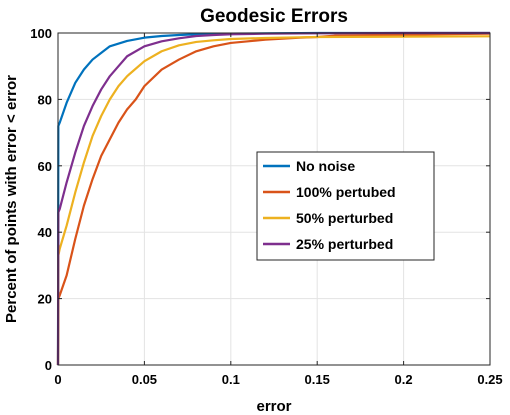 This screenshot has width=510, height=415. Describe the element at coordinates (57, 379) in the screenshot. I see `x-tick-label: 0` at that location.